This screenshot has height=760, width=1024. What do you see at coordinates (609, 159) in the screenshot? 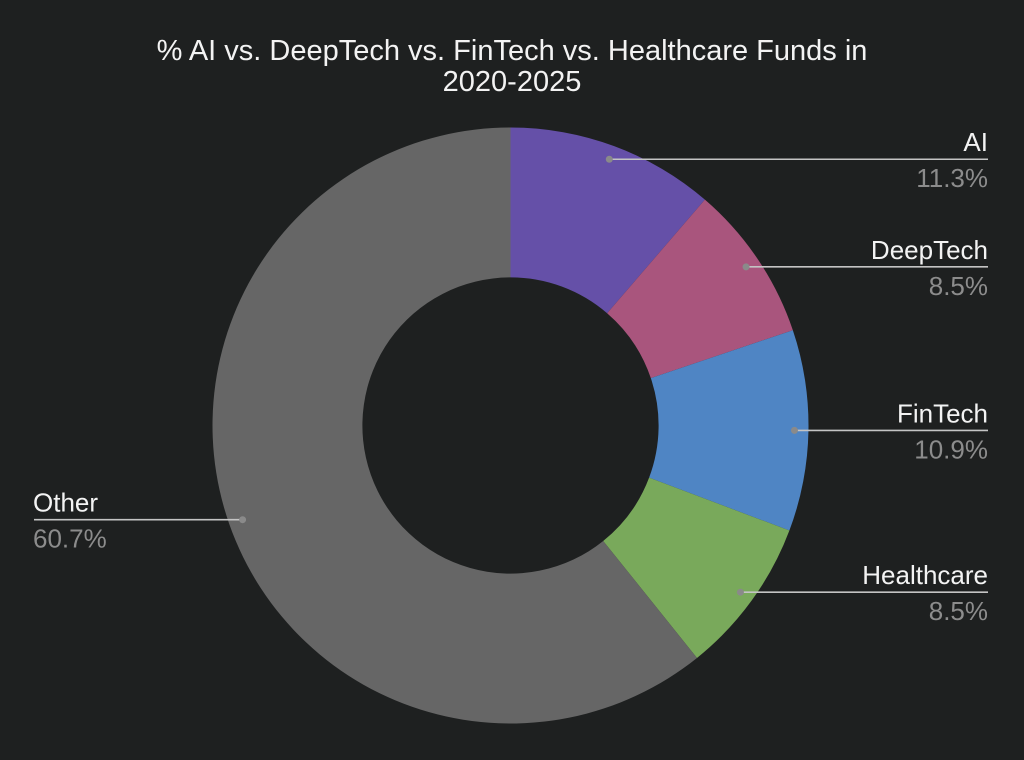
I see `leader-dot-ai` at bounding box center [609, 159].